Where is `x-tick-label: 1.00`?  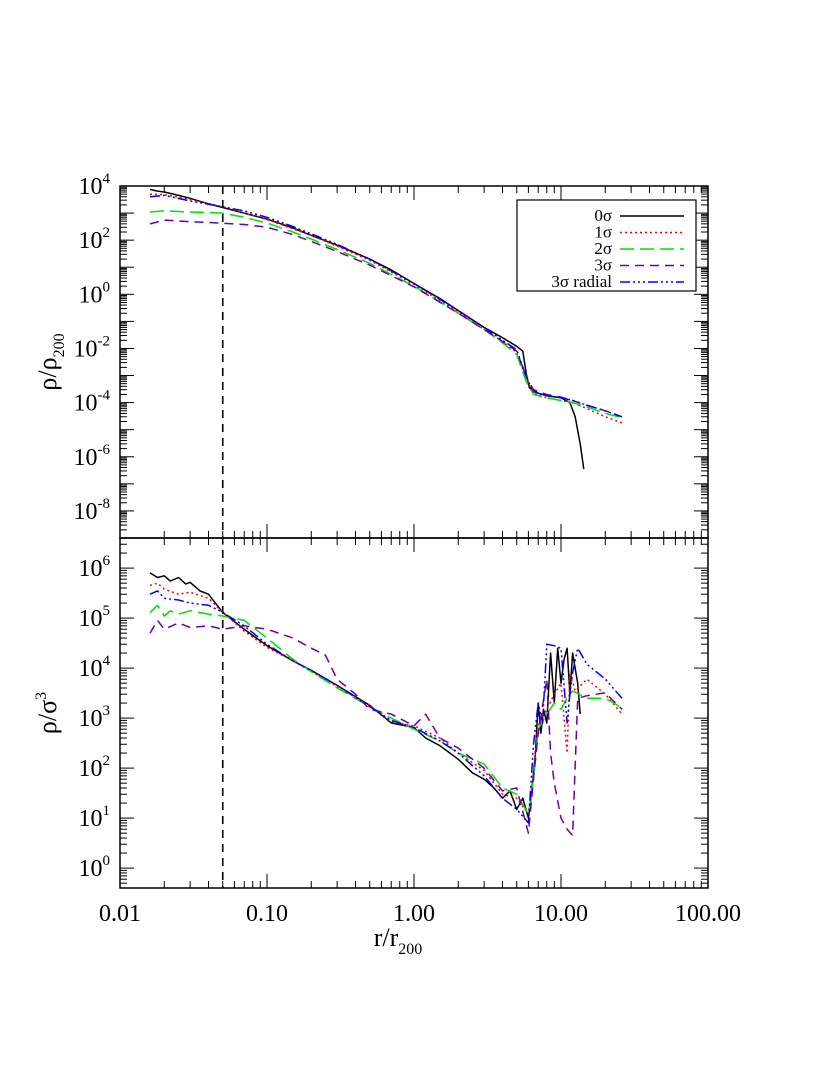 x-tick-label: 1.00 is located at coordinates (414, 914).